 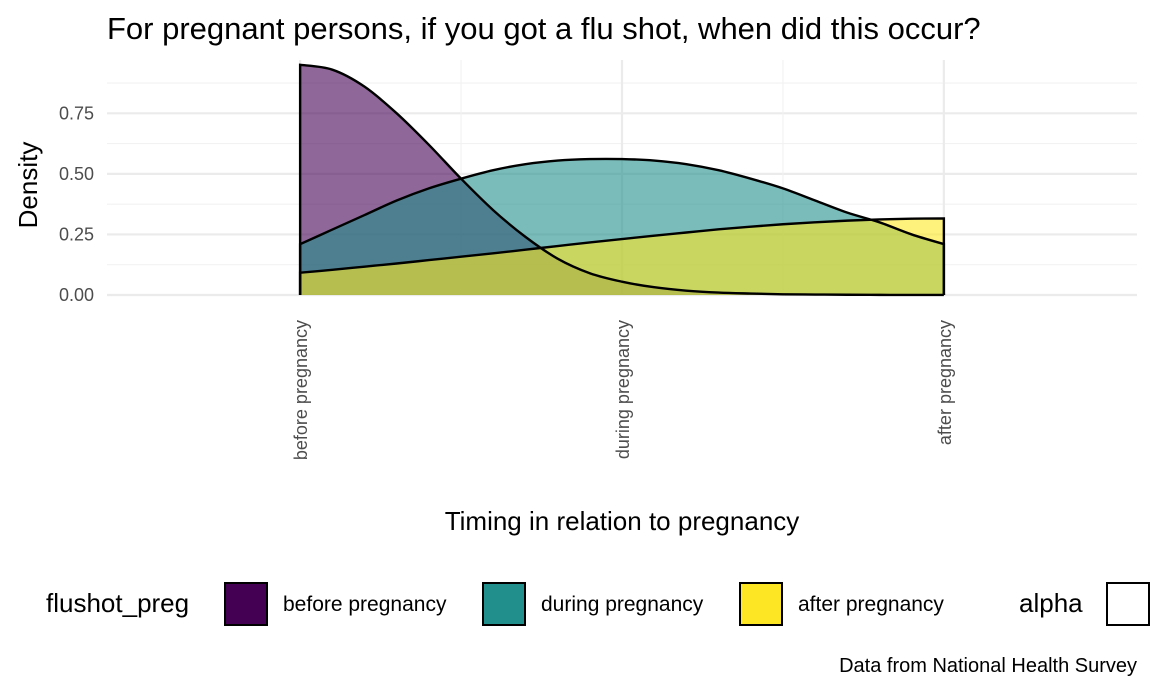 I want to click on caption: Data from National Health Survey, so click(x=988, y=666).